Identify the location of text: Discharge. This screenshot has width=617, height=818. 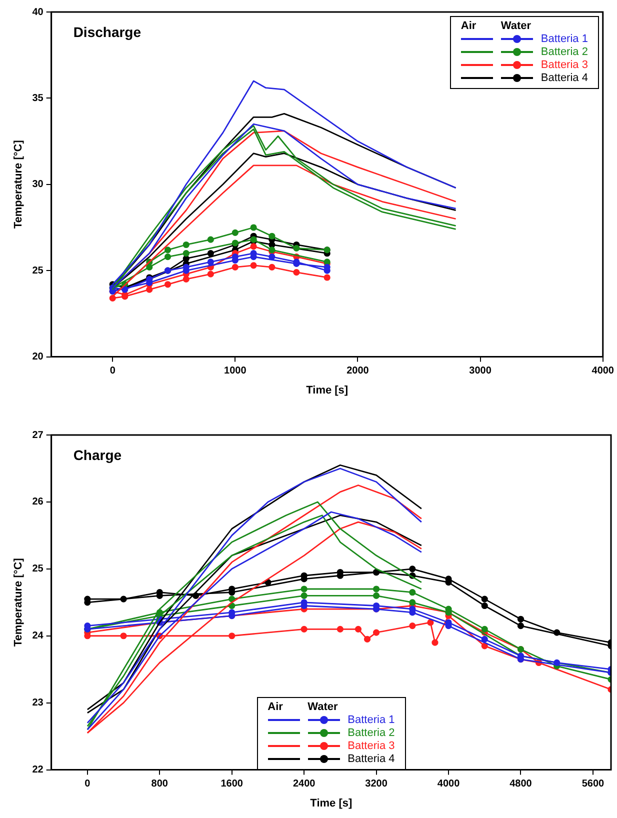
(107, 32).